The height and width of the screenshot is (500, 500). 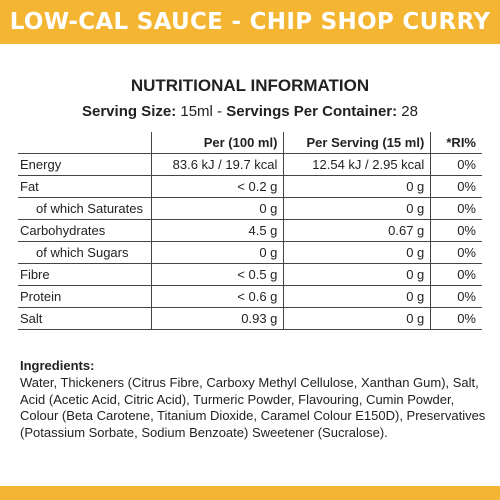 What do you see at coordinates (217, 186) in the screenshot?
I see `row-per-100: < 0.2 g` at bounding box center [217, 186].